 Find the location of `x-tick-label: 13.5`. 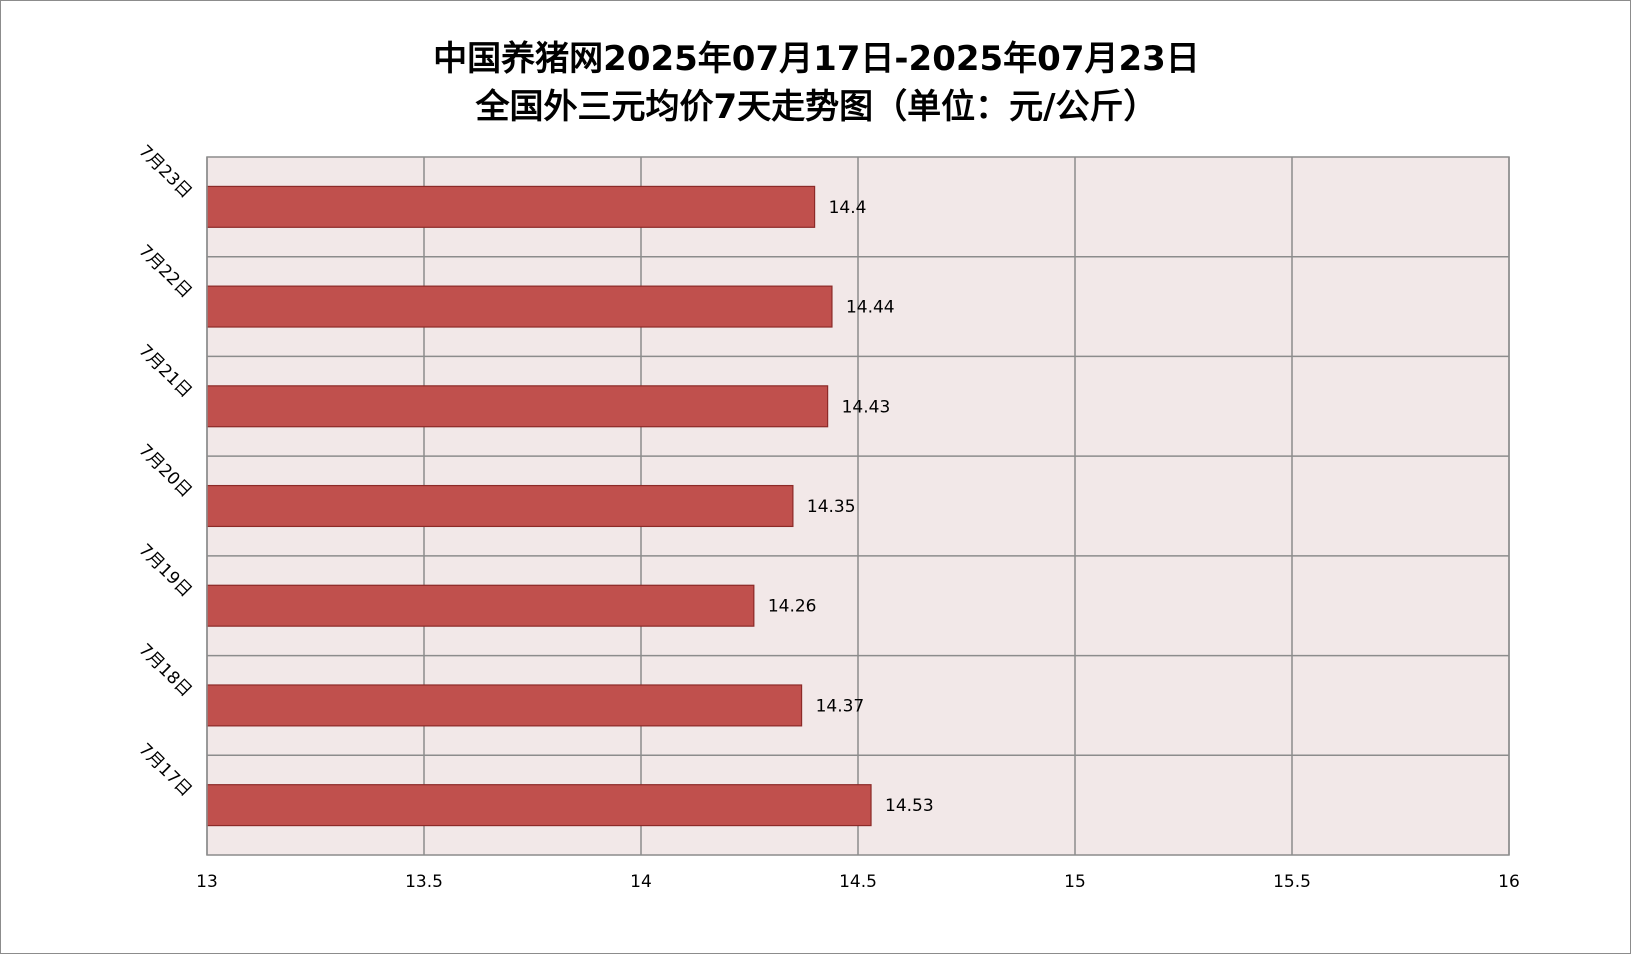

x-tick-label: 13.5 is located at coordinates (424, 882).